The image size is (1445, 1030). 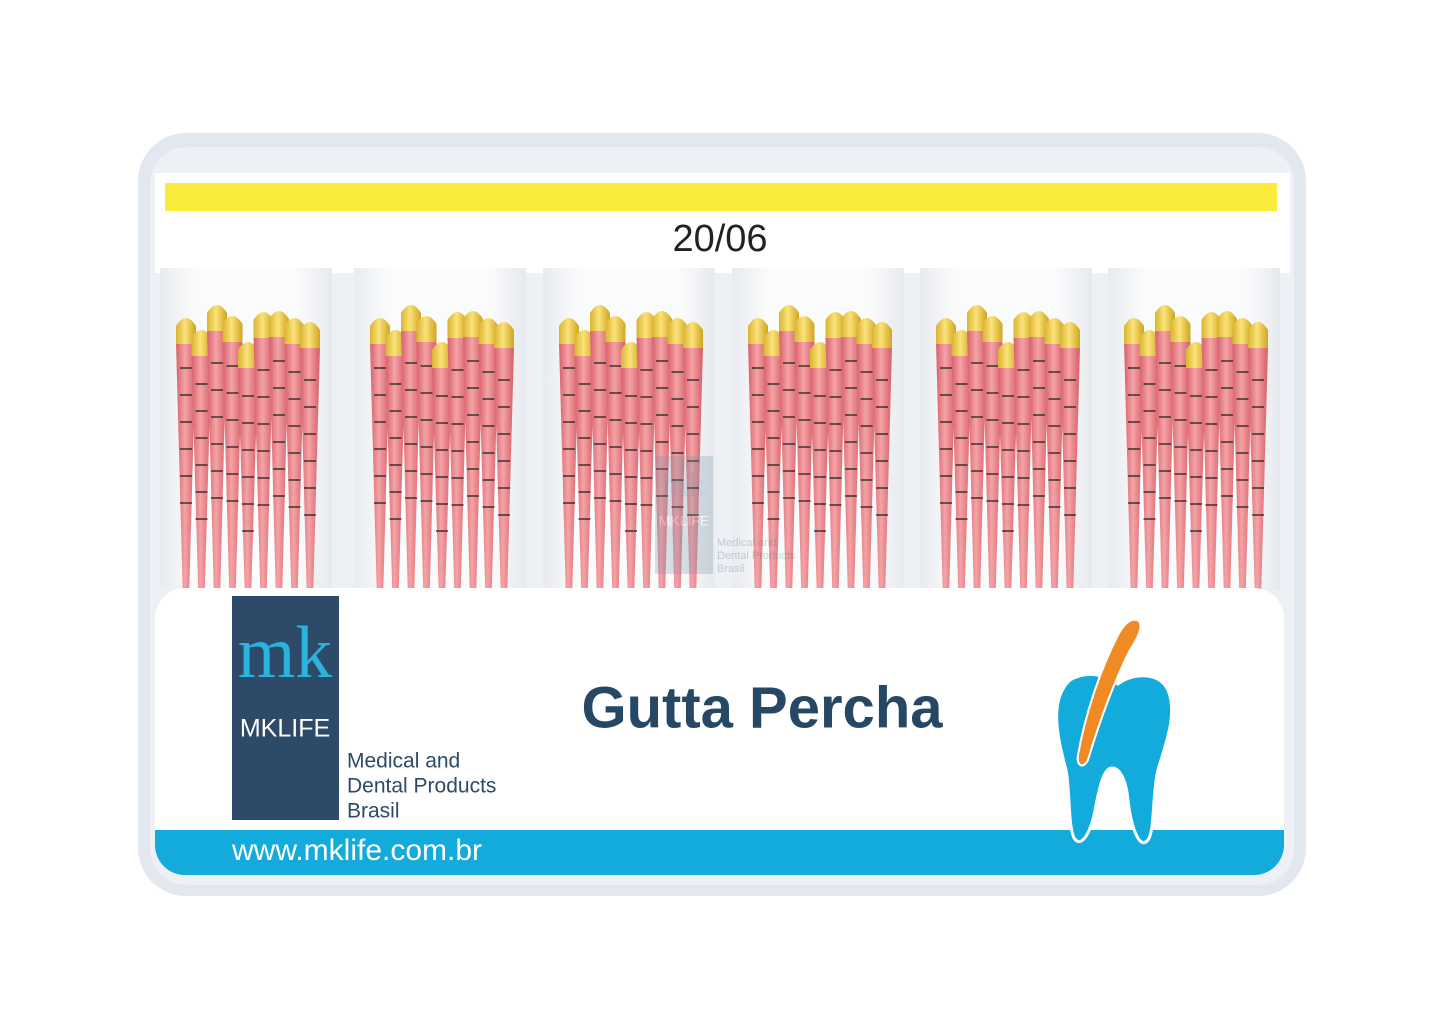 What do you see at coordinates (285, 653) in the screenshot?
I see `logo-mark: mk` at bounding box center [285, 653].